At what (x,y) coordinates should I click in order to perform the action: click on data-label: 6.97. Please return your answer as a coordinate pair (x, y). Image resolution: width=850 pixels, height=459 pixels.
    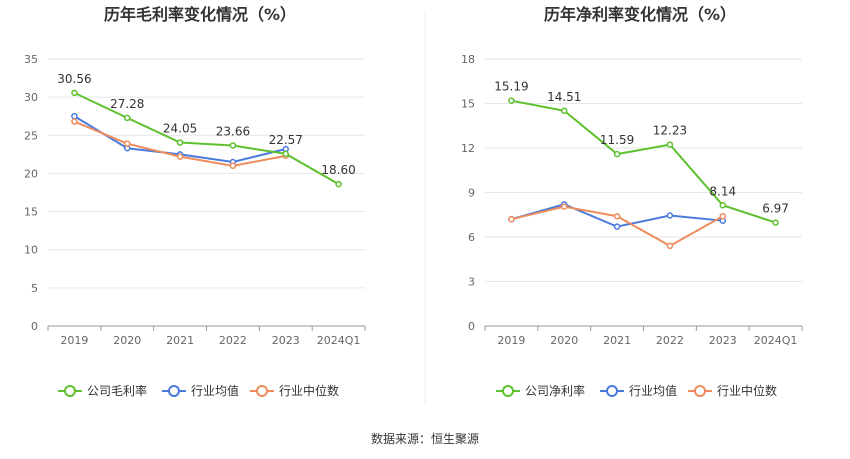
    Looking at the image, I should click on (775, 209).